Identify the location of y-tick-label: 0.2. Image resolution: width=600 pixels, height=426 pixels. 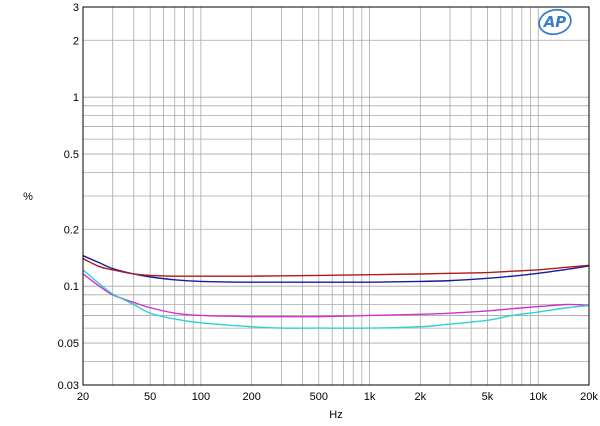
(71, 230).